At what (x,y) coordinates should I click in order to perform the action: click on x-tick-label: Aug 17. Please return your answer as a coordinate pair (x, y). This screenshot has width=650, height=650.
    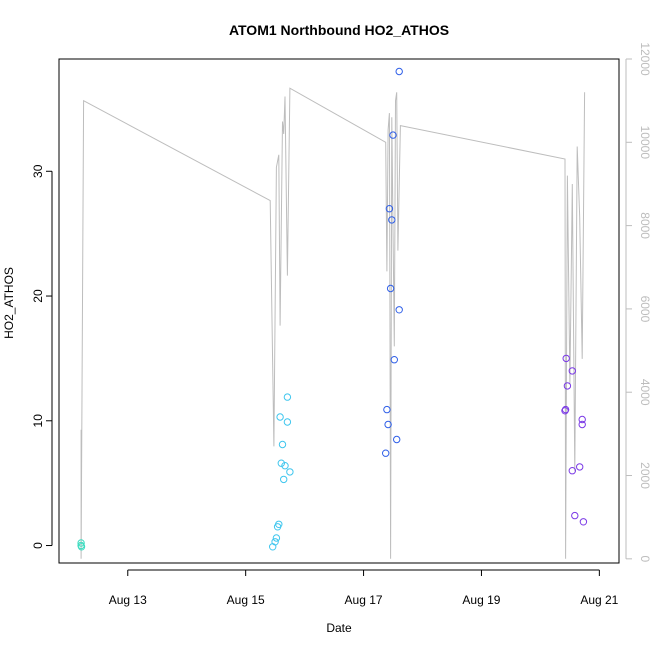
    Looking at the image, I should click on (364, 600).